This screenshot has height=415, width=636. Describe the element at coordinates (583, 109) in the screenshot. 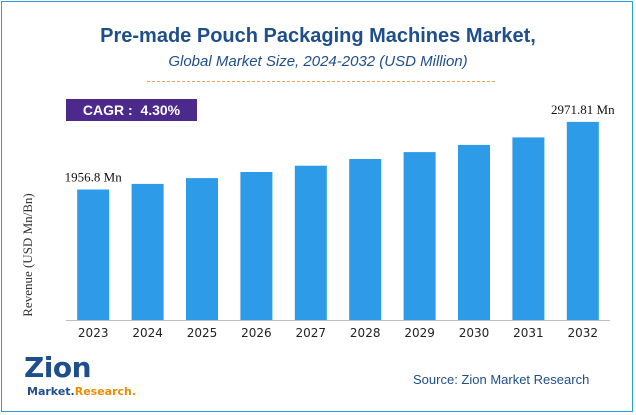

I see `data-label: 2971.81 Mn` at that location.